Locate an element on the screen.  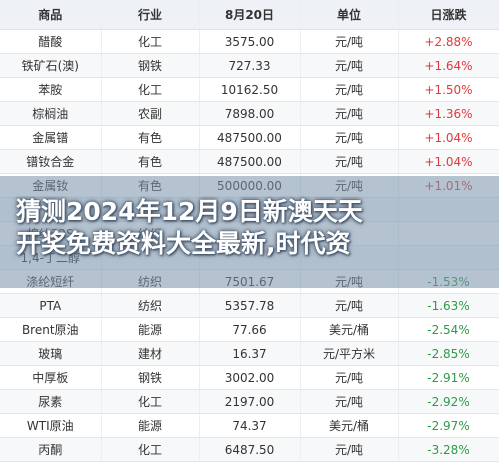
cell-industry: 农副 is located at coordinates (150, 113).